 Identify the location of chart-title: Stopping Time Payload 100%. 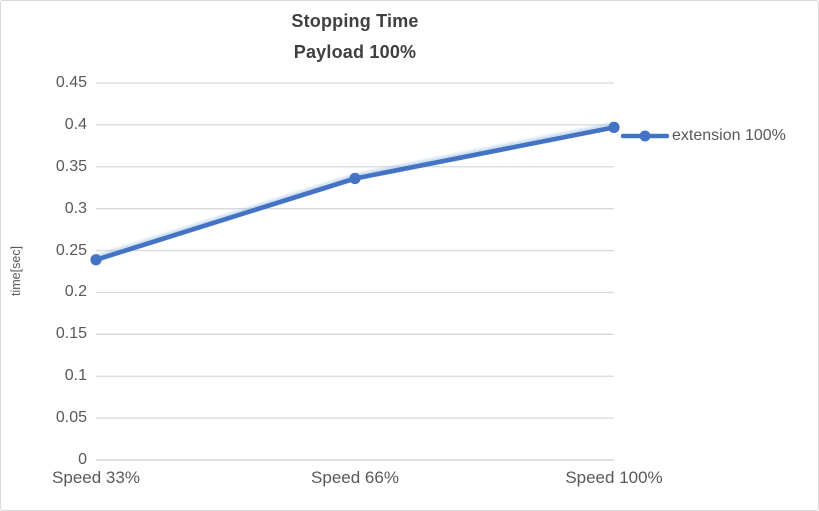
(355, 37).